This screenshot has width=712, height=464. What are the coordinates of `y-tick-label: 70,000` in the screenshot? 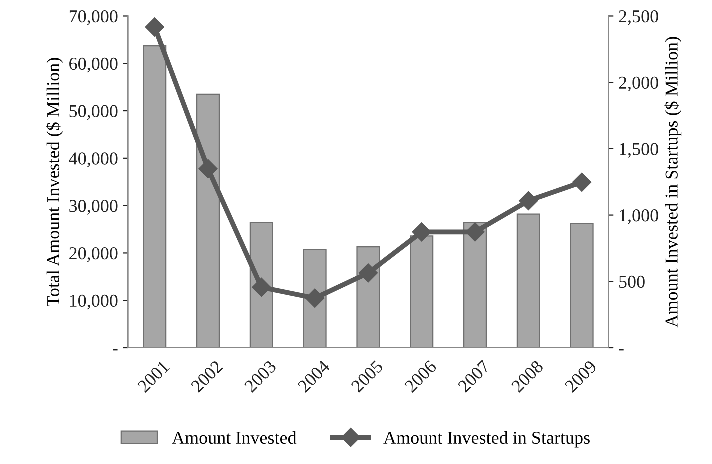 It's located at (94, 18).